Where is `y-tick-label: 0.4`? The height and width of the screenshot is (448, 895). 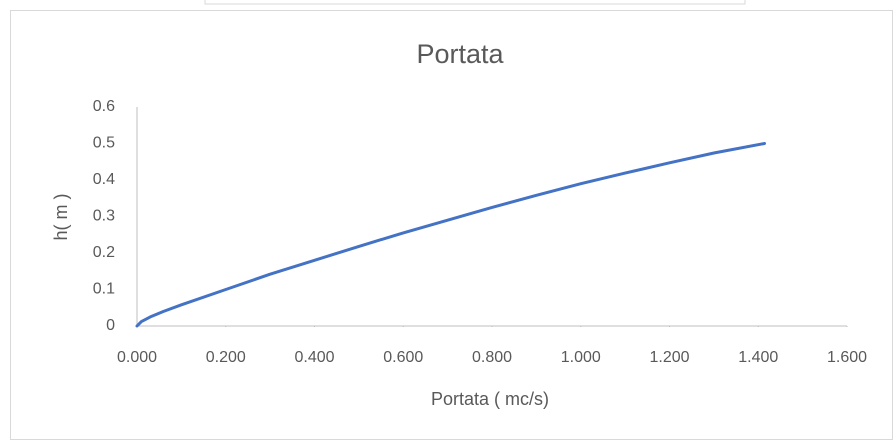 y-tick-label: 0.4 is located at coordinates (104, 179).